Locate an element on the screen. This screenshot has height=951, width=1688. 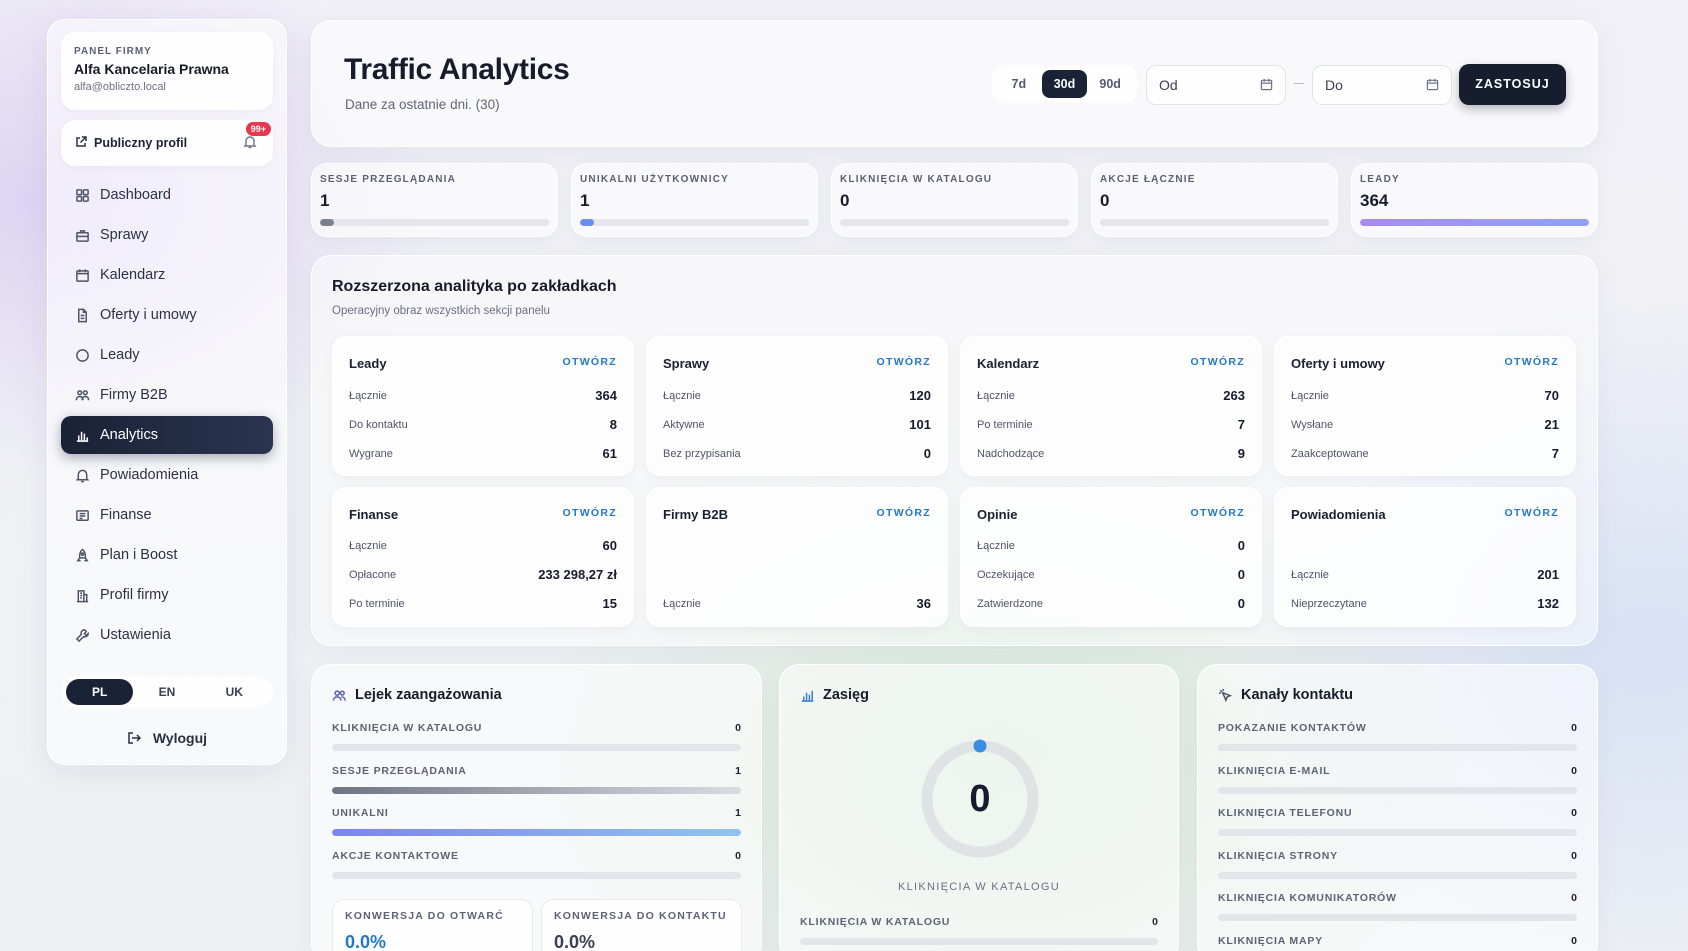
sidebar-item-ustawienia: Ustawienia is located at coordinates (167, 635).